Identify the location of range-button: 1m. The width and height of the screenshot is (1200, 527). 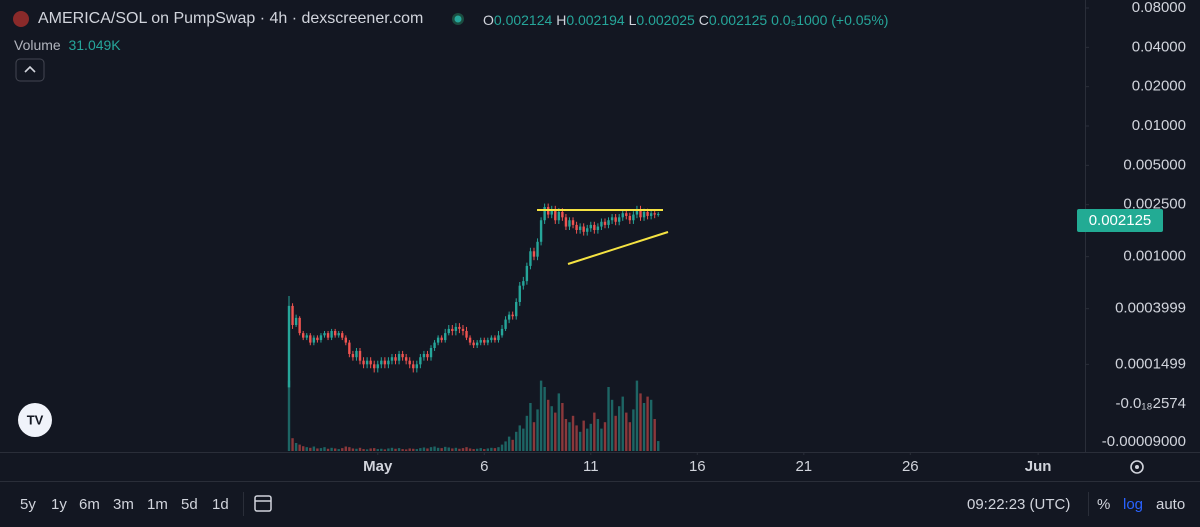
(157, 504).